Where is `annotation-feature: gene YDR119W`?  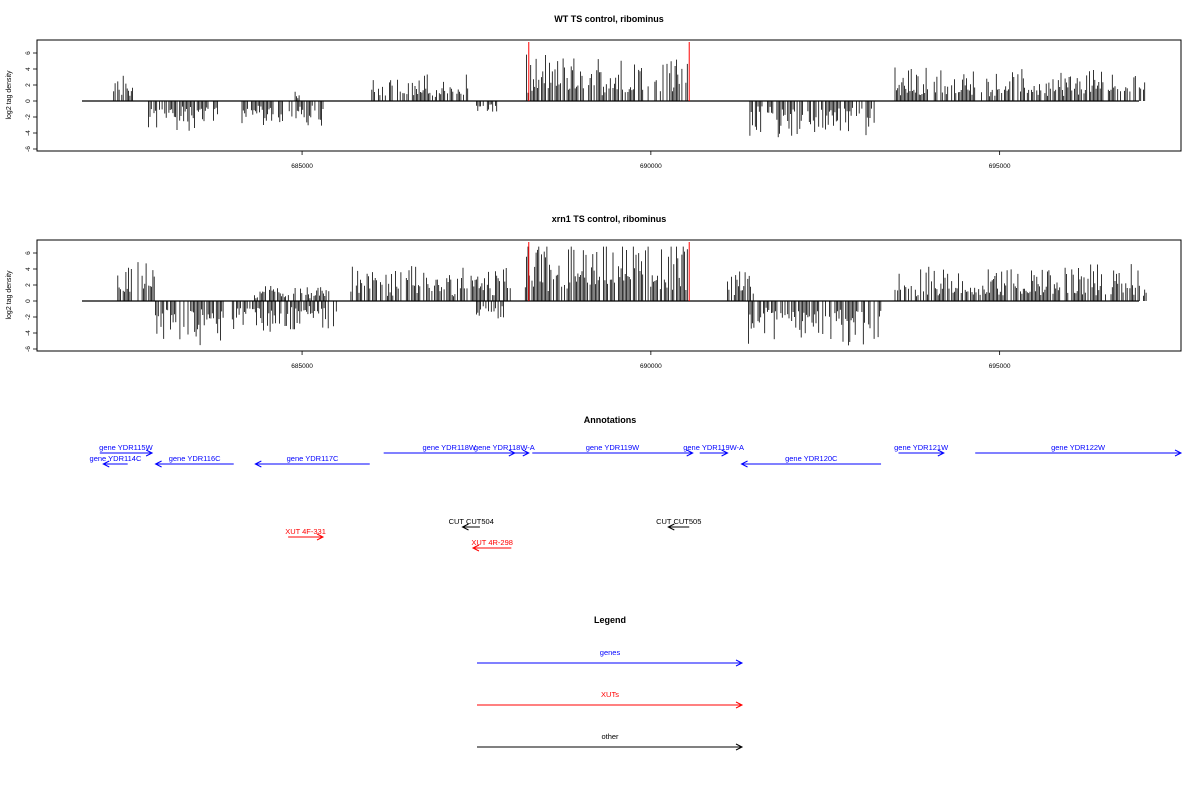 annotation-feature: gene YDR119W is located at coordinates (613, 450).